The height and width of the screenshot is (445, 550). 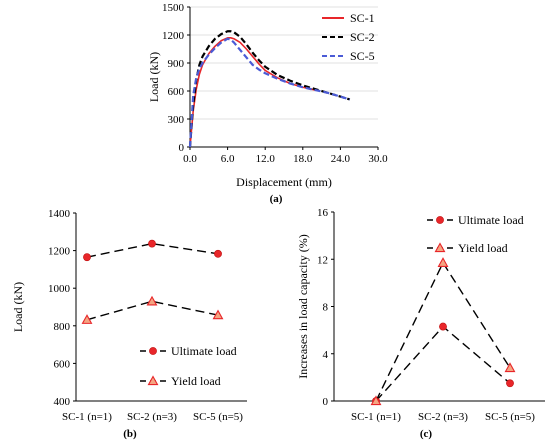 I want to click on chart-b-x-tick-label: SC-1 (n=1), so click(x=87, y=417).